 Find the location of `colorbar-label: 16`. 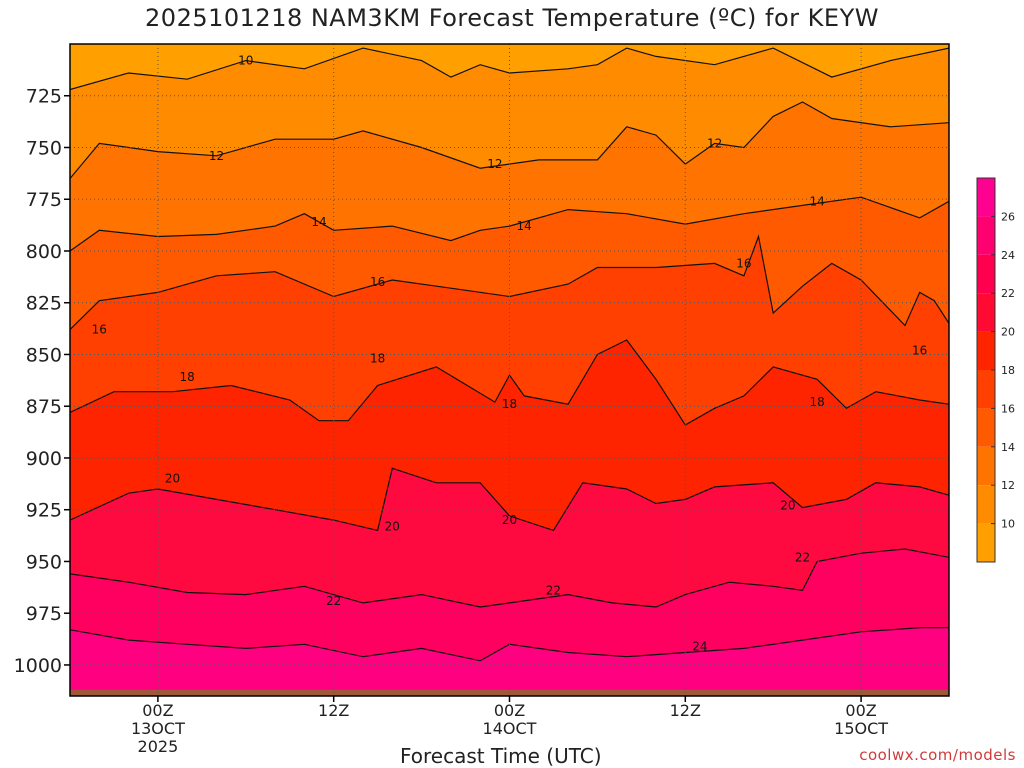

colorbar-label: 16 is located at coordinates (1008, 408).